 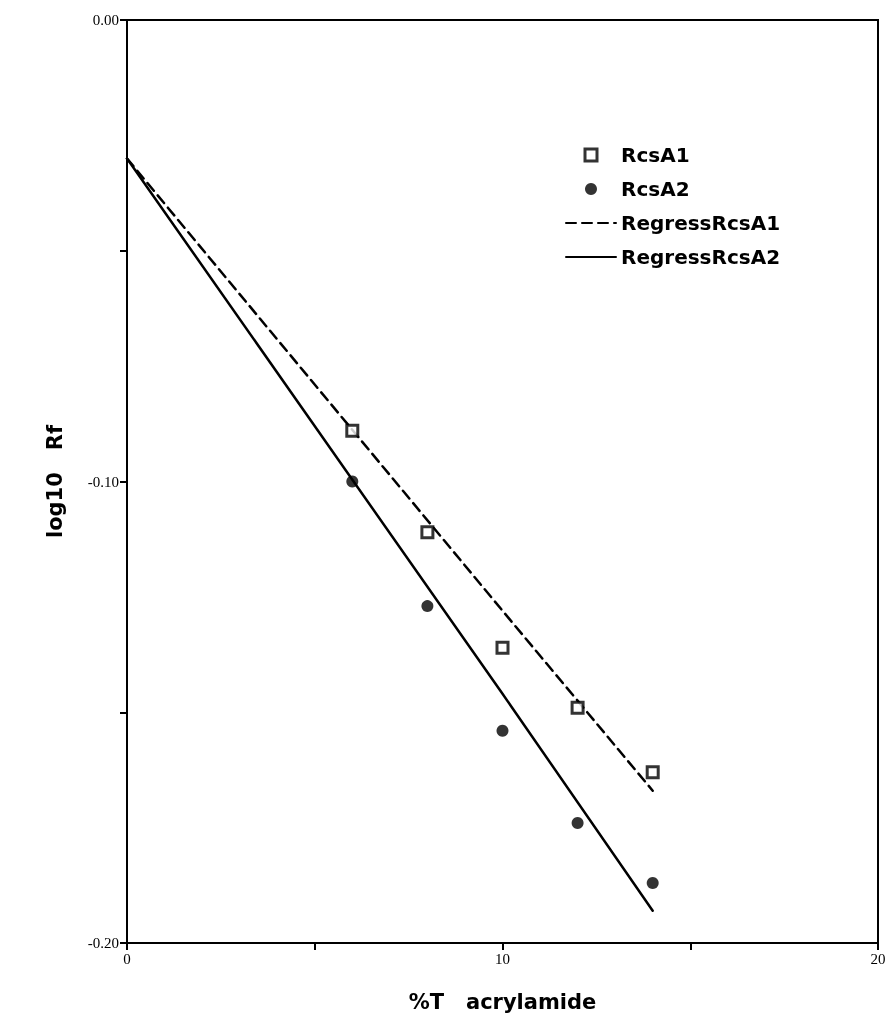 I want to click on legend-label: RegressRcsA1, so click(x=701, y=223).